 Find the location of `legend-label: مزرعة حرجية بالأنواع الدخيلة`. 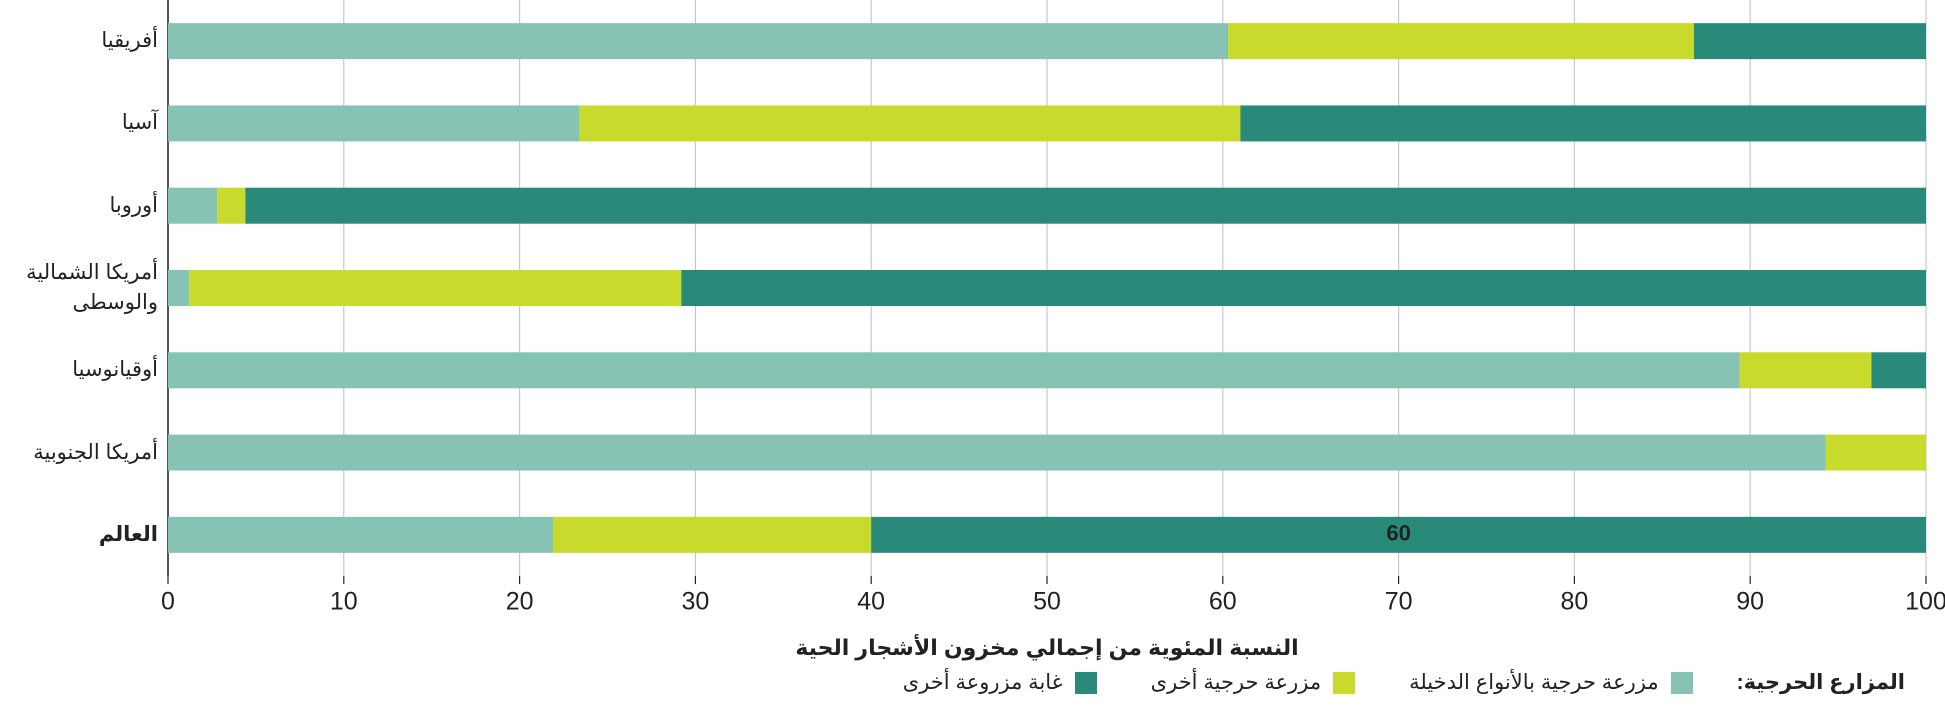

legend-label: مزرعة حرجية بالأنواع الدخيلة is located at coordinates (1534, 682).